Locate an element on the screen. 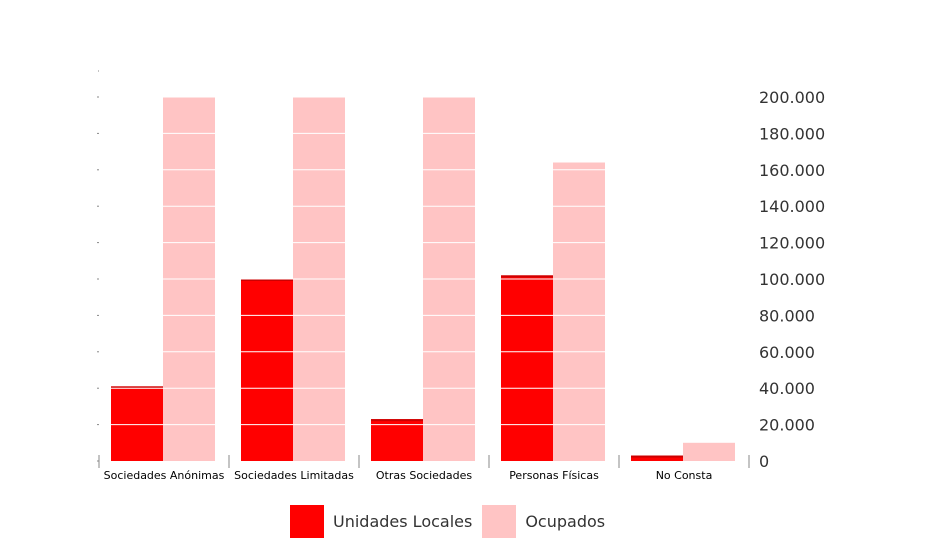 This screenshot has height=555, width=935. y-tick-label-2: 40.000 is located at coordinates (787, 388).